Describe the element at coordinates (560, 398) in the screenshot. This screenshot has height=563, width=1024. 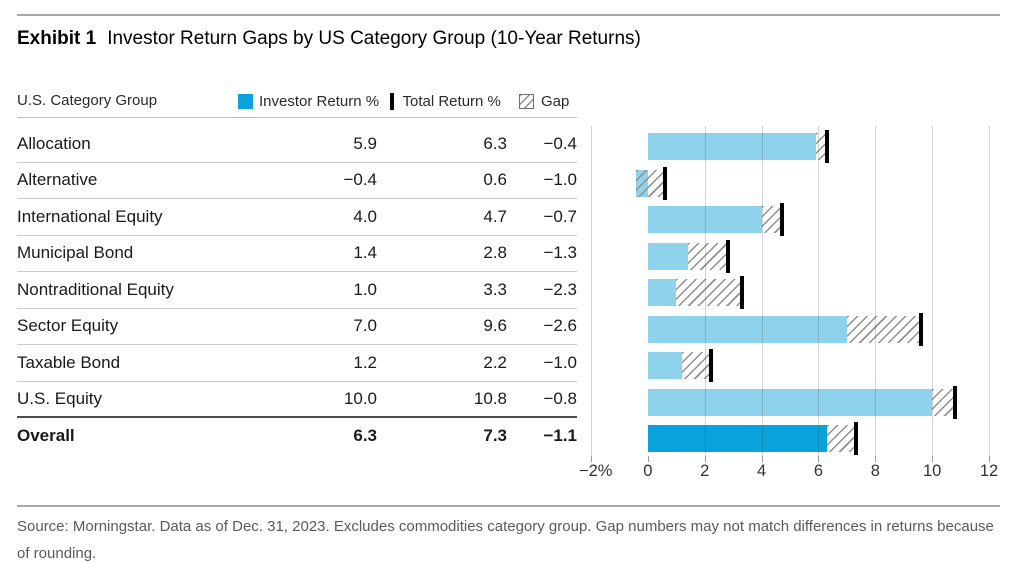
I see `gap-value: −0.8` at that location.